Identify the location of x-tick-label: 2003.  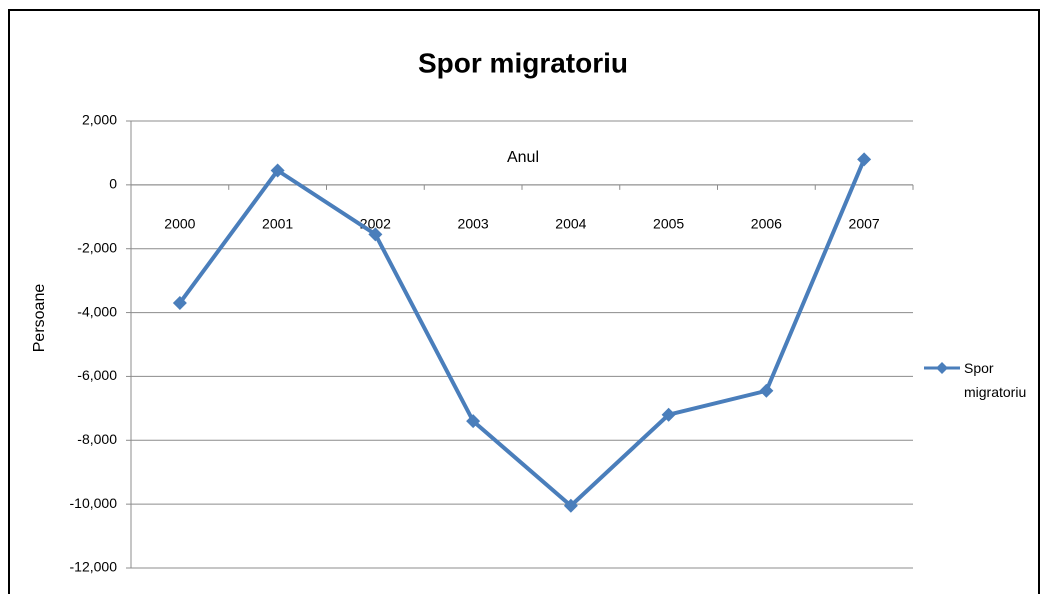
(473, 224).